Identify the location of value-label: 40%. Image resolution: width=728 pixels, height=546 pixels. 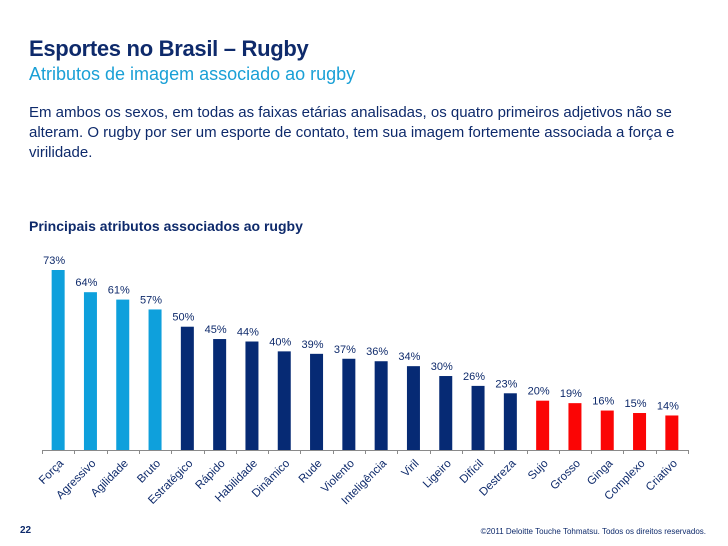
(280, 342).